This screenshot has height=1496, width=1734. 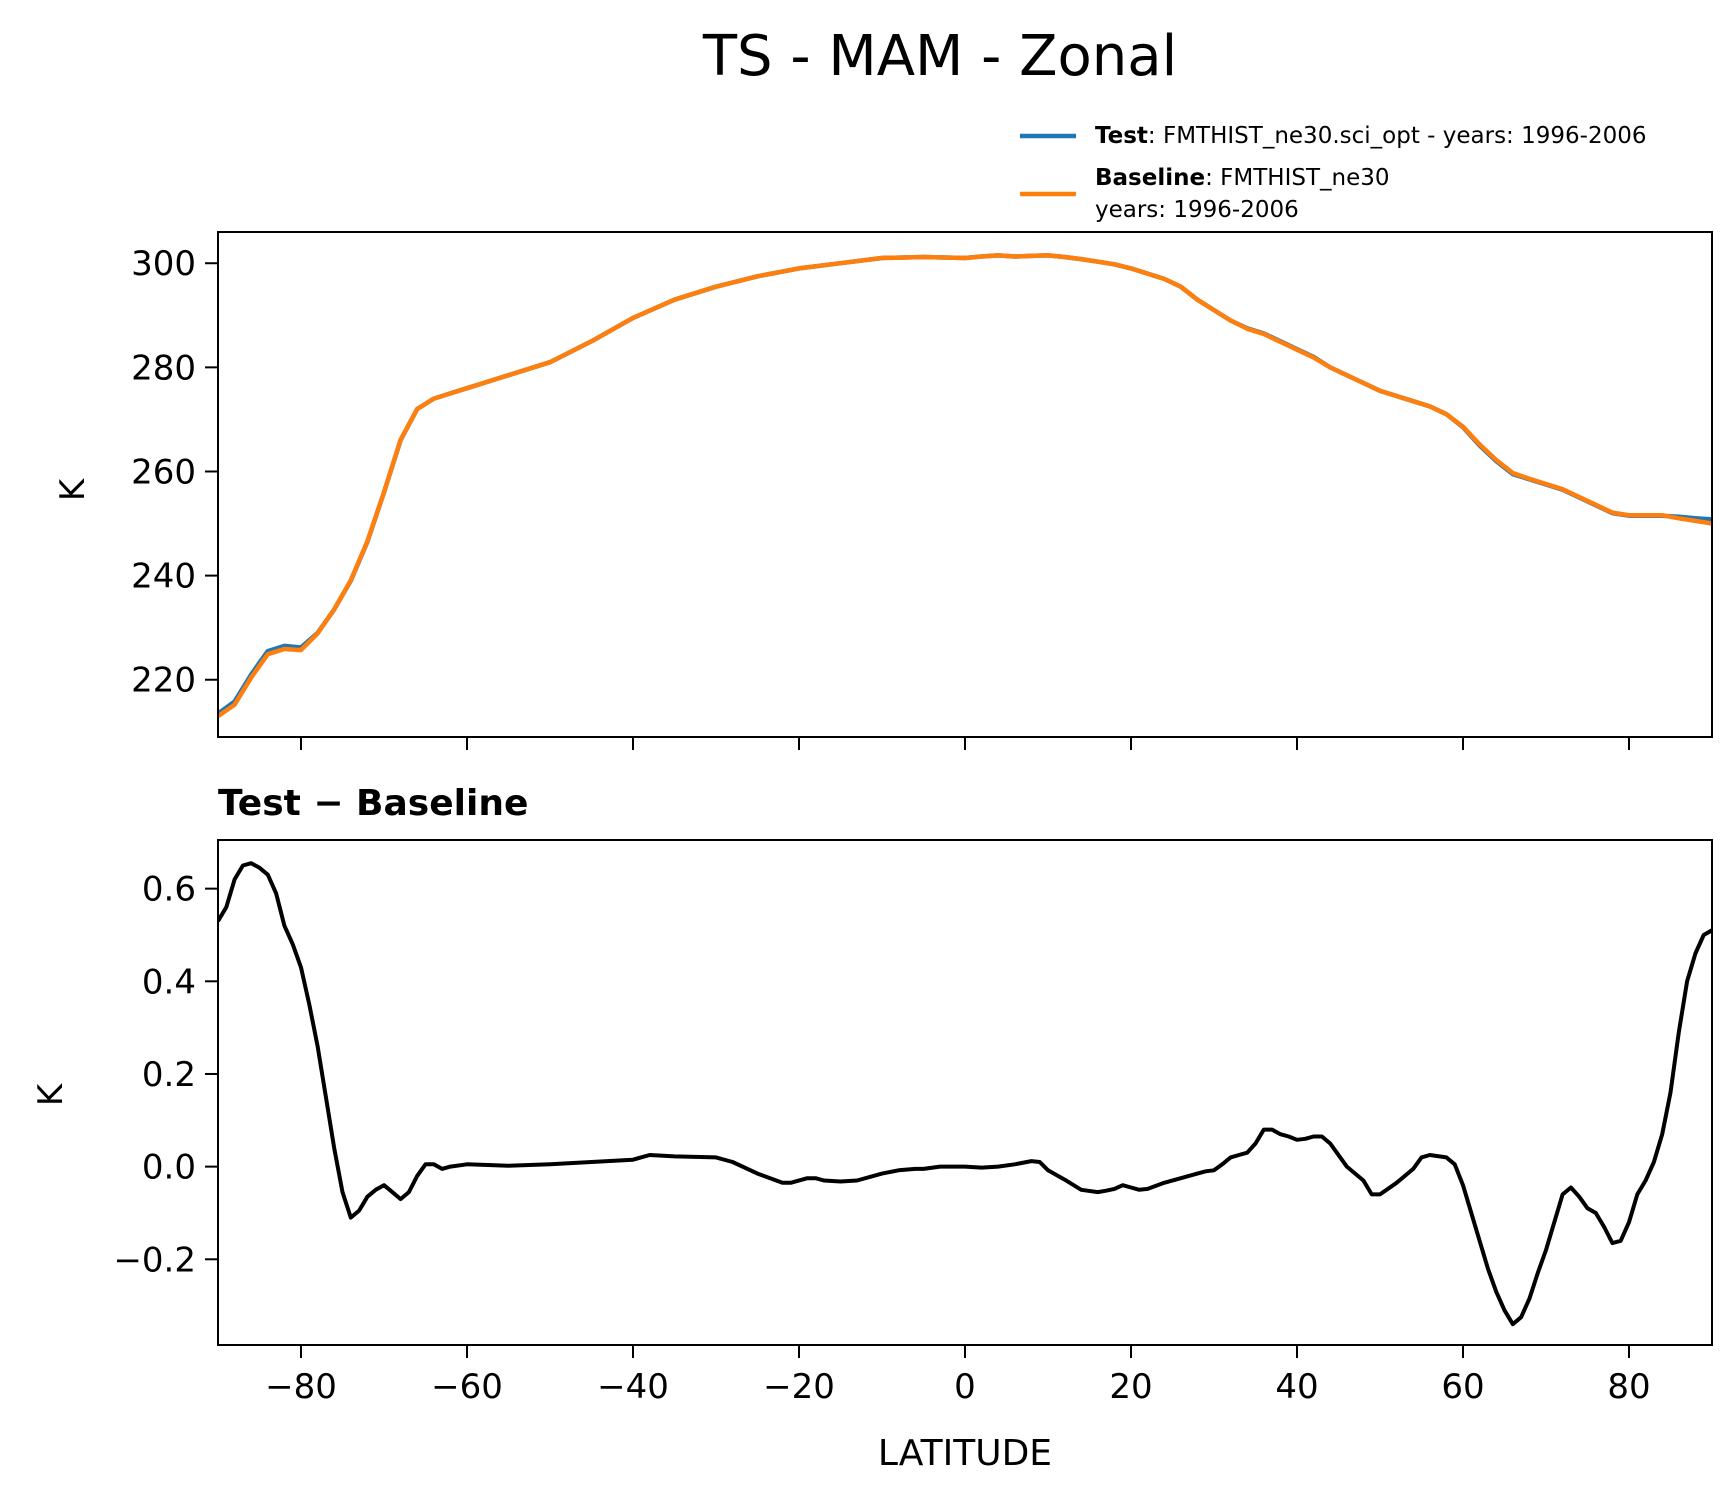 What do you see at coordinates (169, 982) in the screenshot?
I see `bottom-ytick-label: 0.4` at bounding box center [169, 982].